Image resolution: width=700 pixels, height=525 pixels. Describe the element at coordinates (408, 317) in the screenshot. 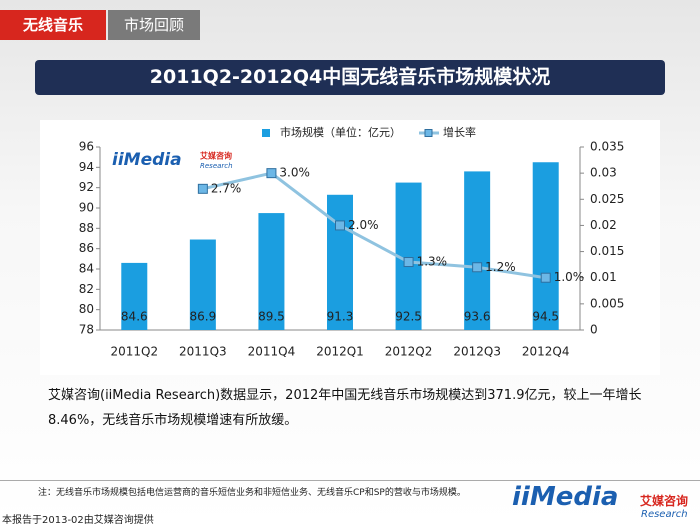

I see `bar-value-label: 92.5` at that location.